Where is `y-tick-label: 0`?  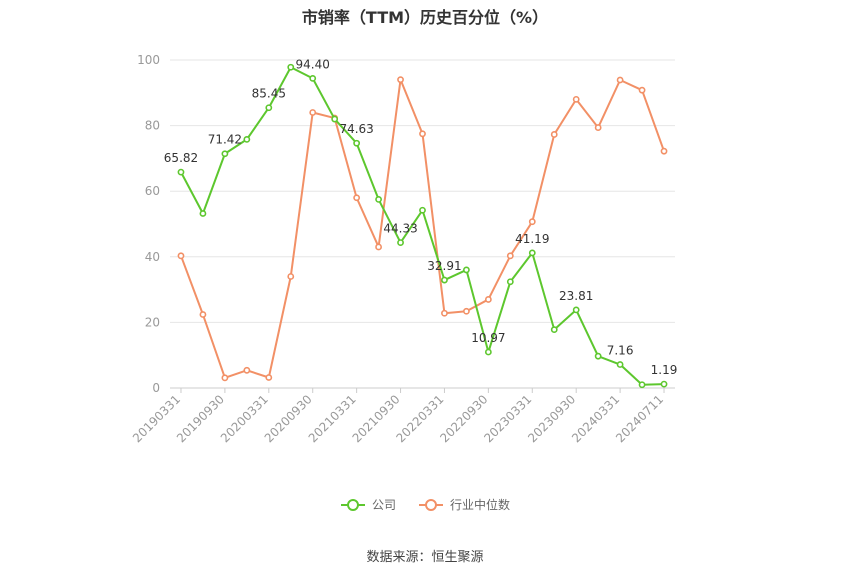
y-tick-label: 0 is located at coordinates (156, 388).